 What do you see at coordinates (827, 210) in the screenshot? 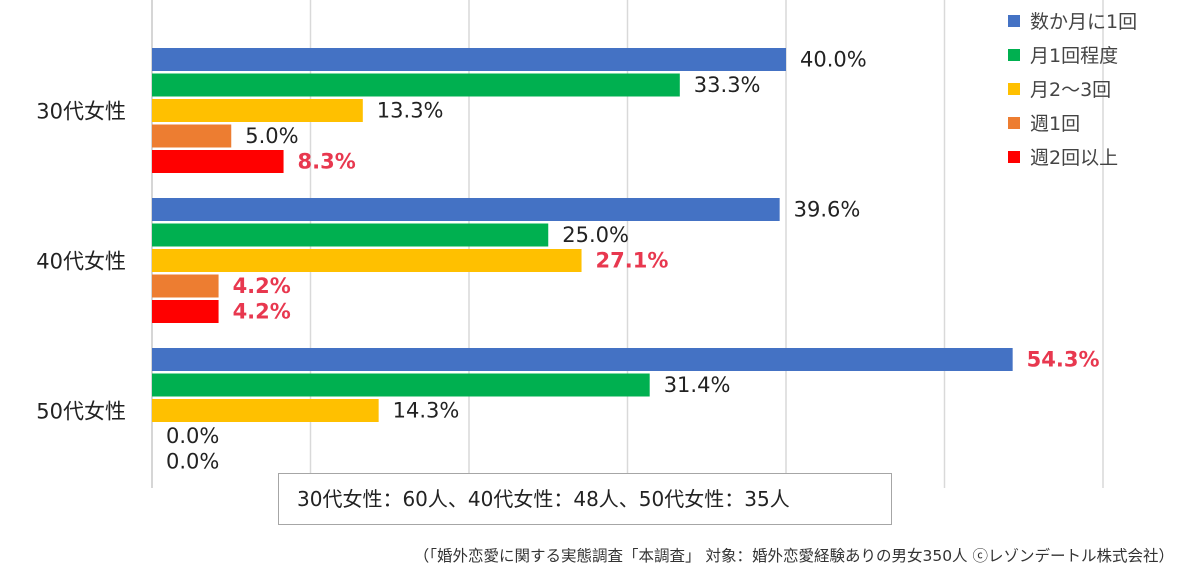
I see `value-label-2-1: 39.6%` at bounding box center [827, 210].